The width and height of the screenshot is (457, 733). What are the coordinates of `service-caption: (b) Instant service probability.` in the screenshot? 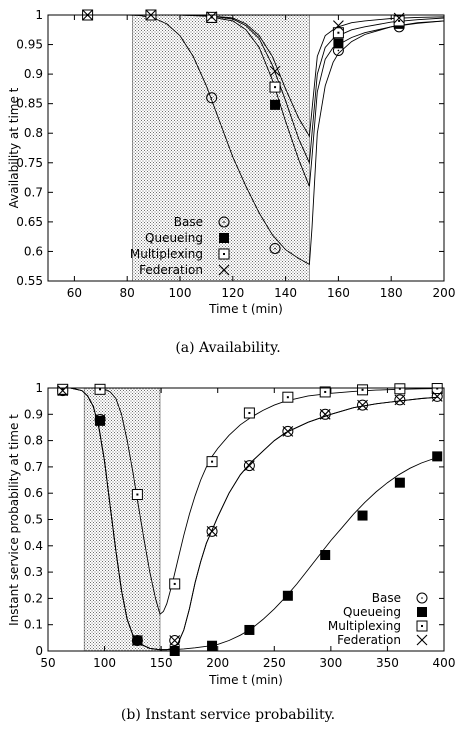 It's located at (228, 715).